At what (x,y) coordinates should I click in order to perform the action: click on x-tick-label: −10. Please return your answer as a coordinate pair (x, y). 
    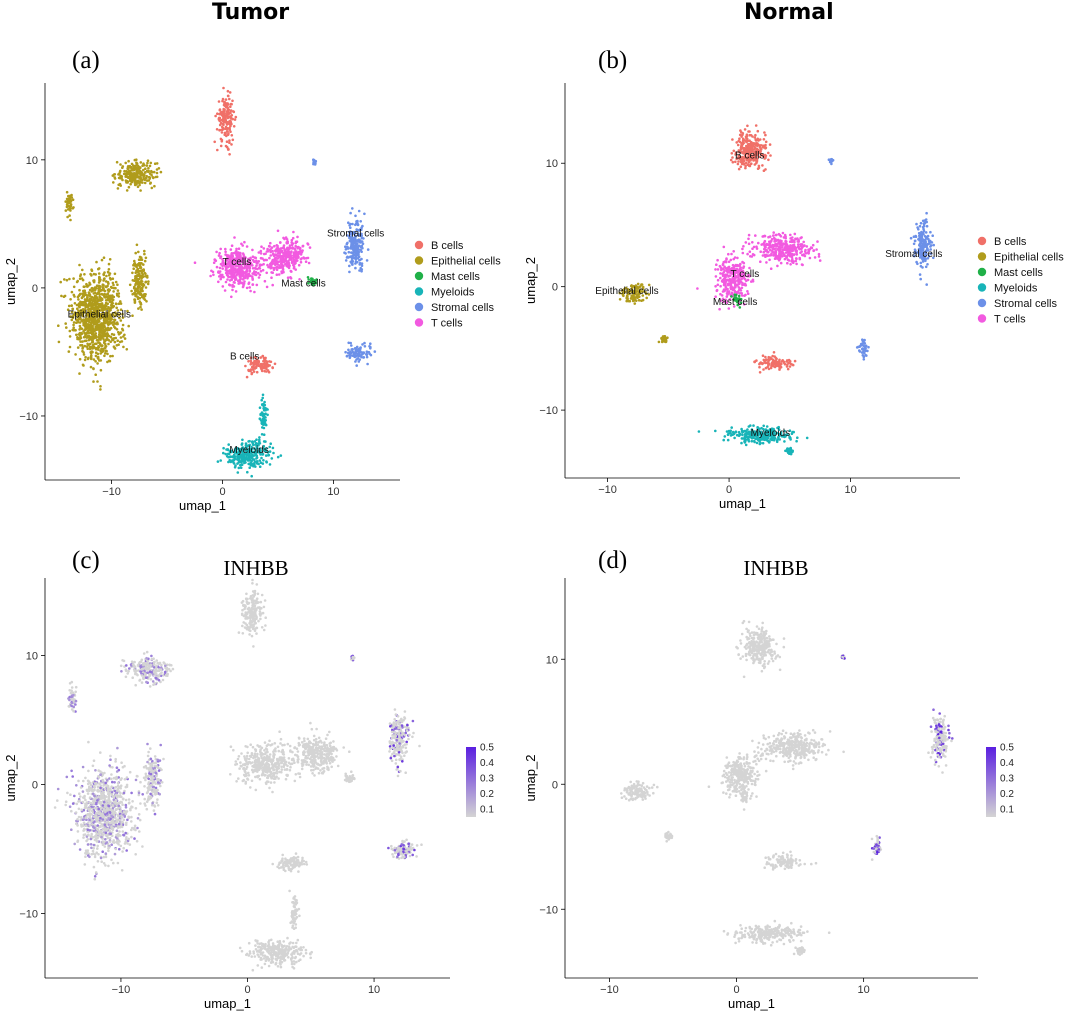
    Looking at the image, I should click on (607, 490).